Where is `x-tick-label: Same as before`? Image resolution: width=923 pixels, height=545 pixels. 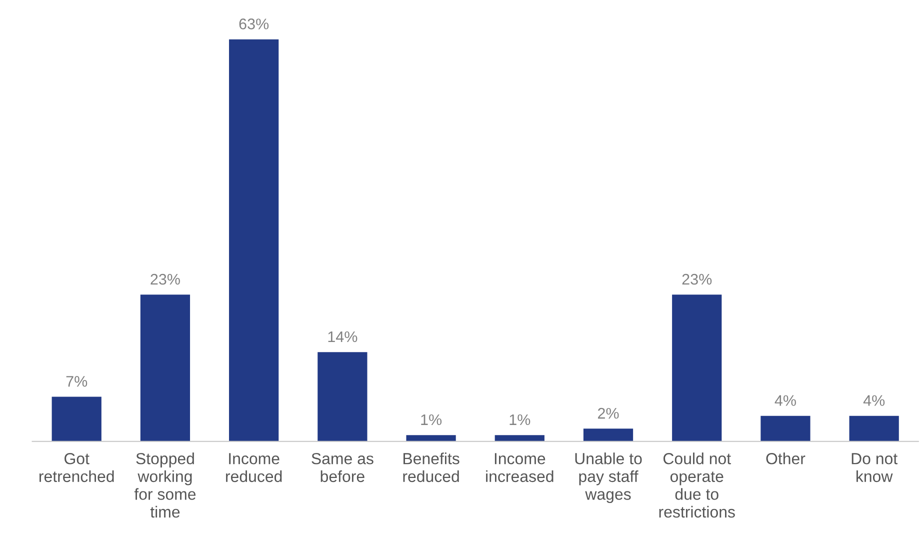 x-tick-label: Same as before is located at coordinates (343, 467).